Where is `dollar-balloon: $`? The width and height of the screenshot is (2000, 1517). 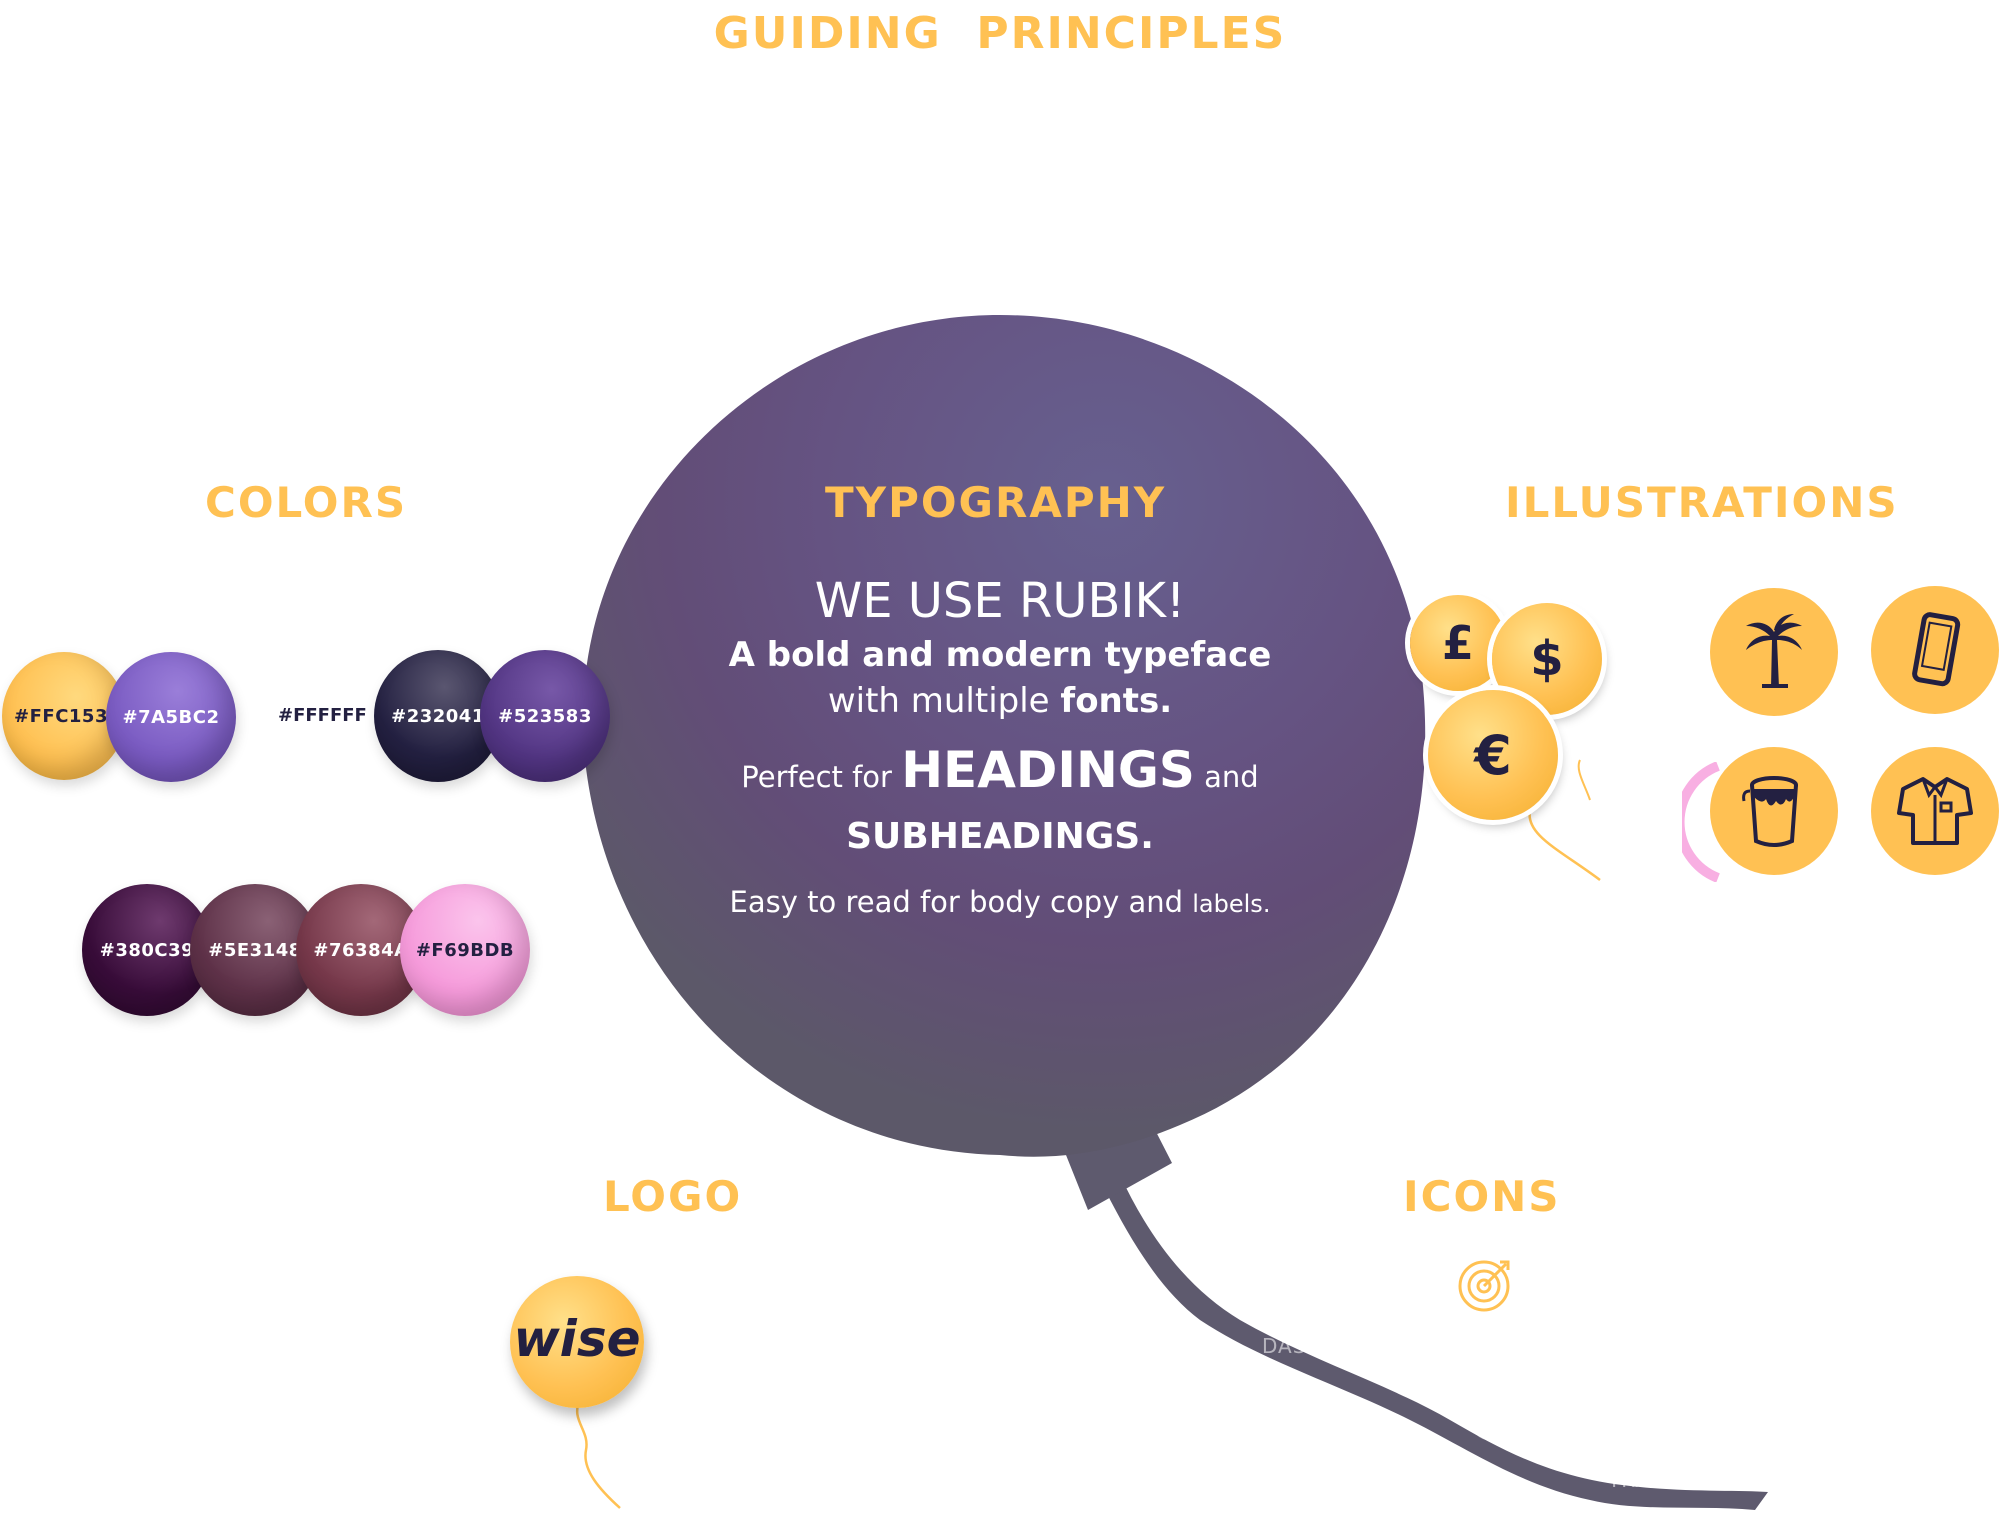
dollar-balloon: $ is located at coordinates (1547, 659).